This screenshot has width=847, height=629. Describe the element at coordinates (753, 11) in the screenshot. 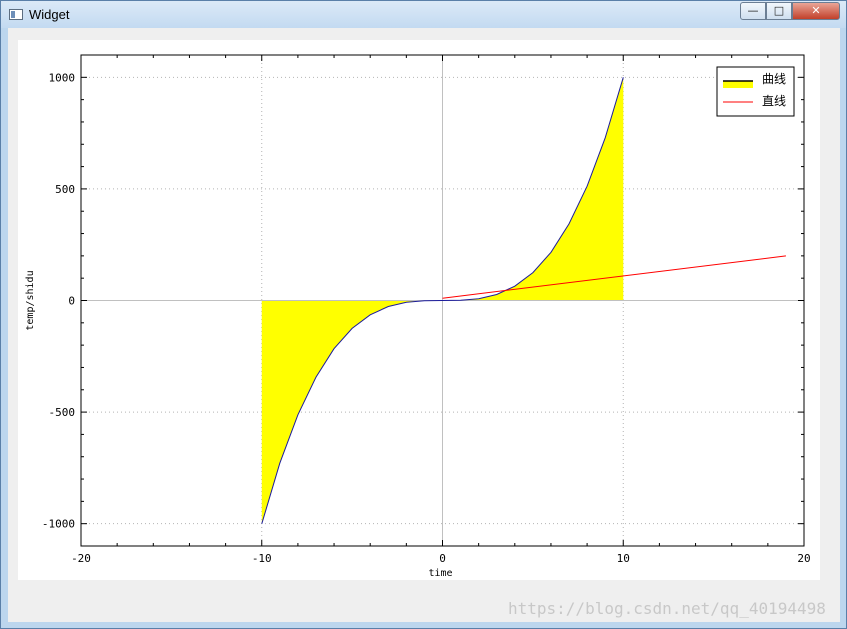

I see `minimize-button: —` at that location.